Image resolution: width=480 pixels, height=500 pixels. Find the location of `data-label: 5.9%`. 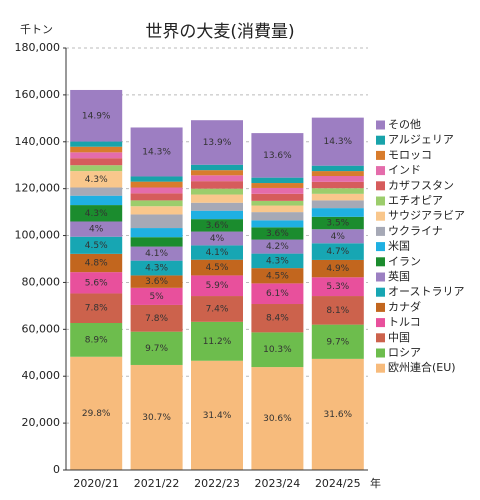

data-label: 5.9% is located at coordinates (217, 286).